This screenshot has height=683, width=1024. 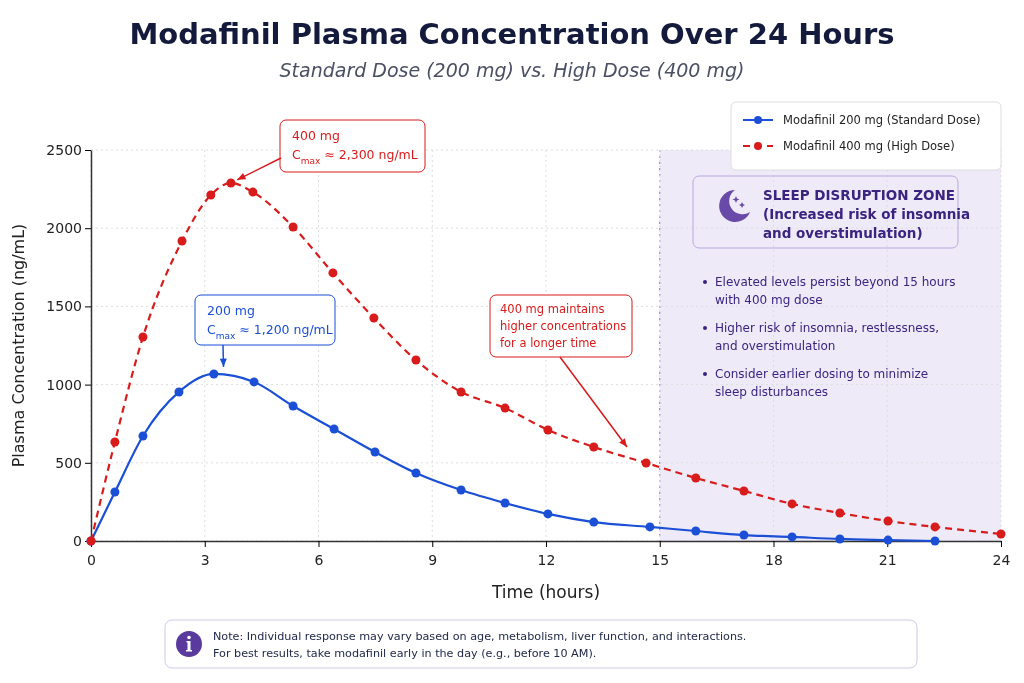 I want to click on x-tick-label: 6, so click(x=319, y=560).